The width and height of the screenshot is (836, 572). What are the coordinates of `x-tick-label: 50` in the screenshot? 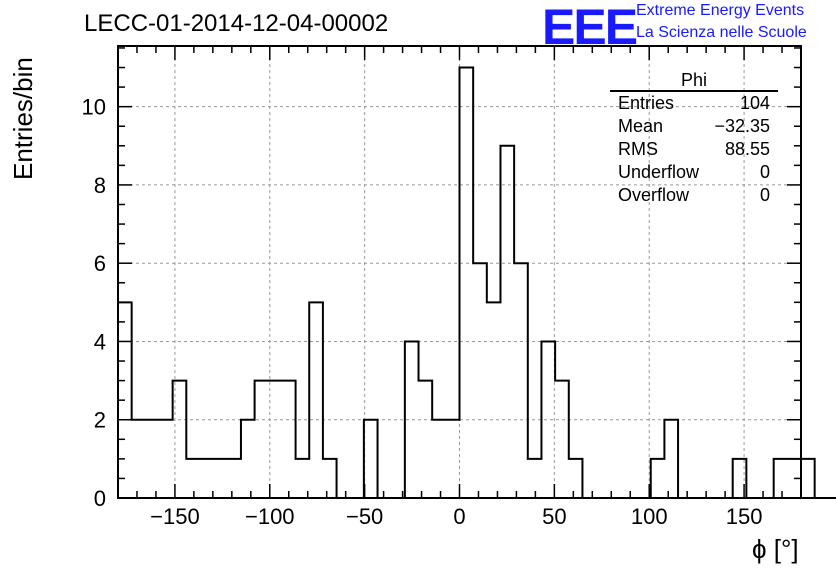 It's located at (554, 516).